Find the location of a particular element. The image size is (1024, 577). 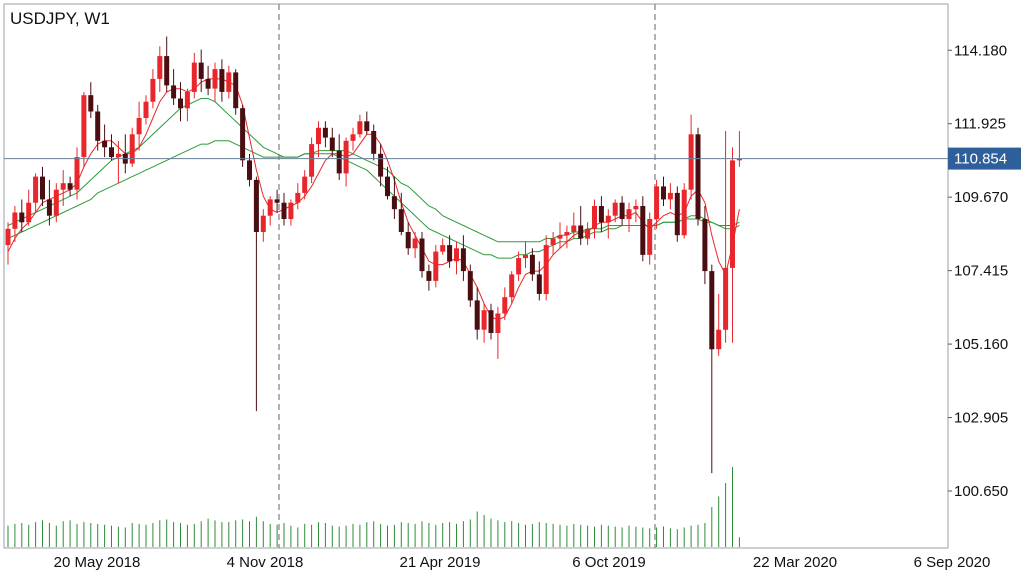

y-tick-label: 100.650 is located at coordinates (981, 491).